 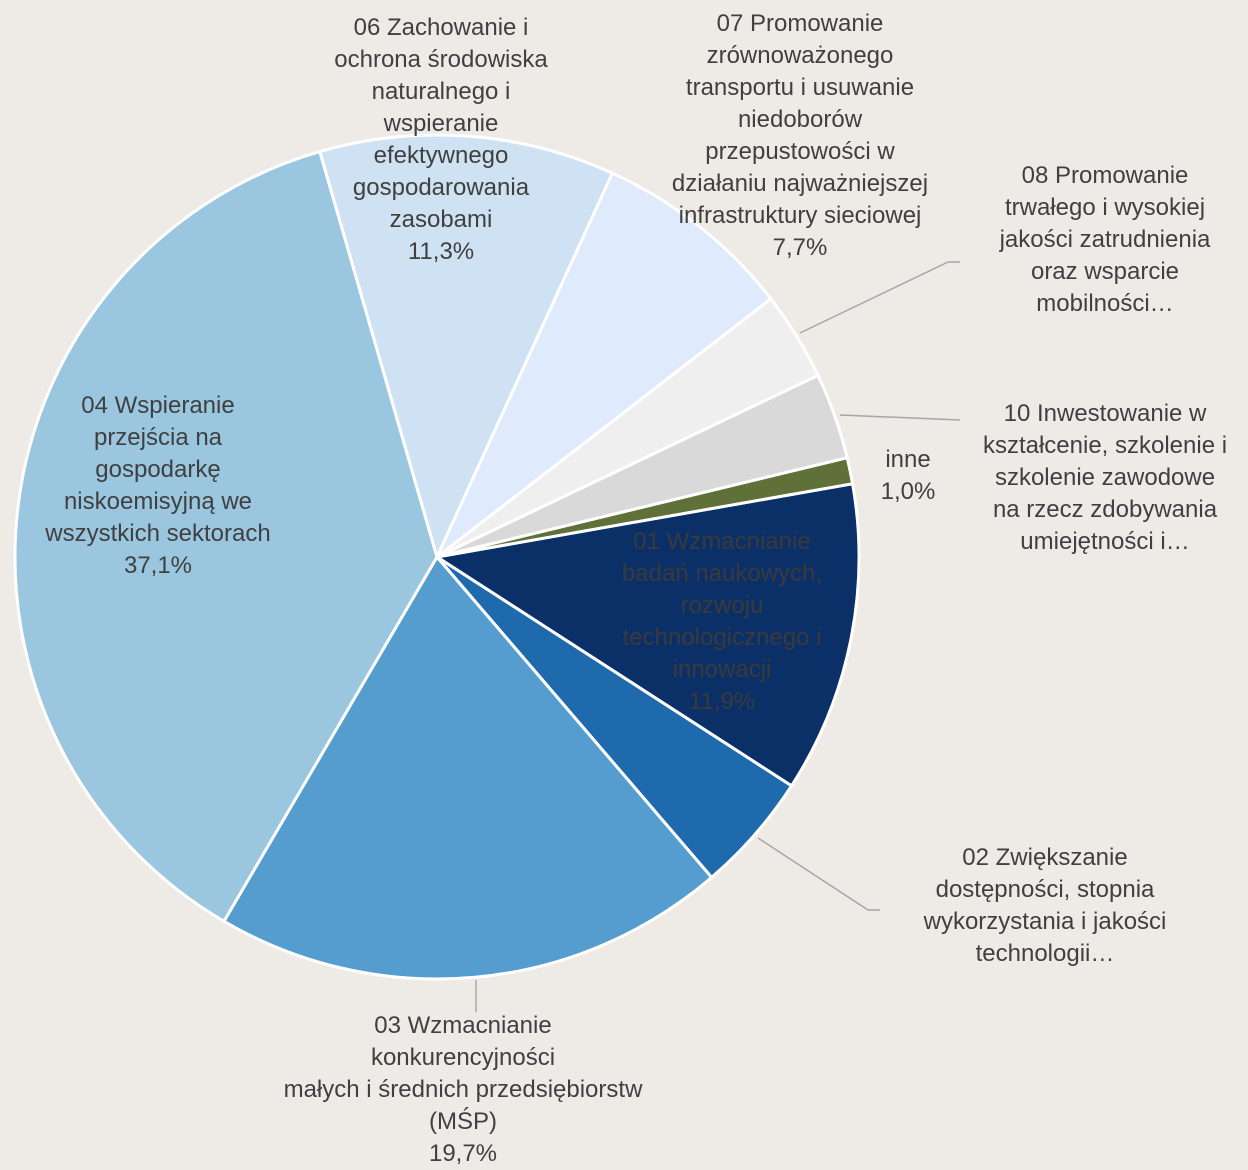 What do you see at coordinates (800, 247) in the screenshot?
I see `value-label: 7,7%` at bounding box center [800, 247].